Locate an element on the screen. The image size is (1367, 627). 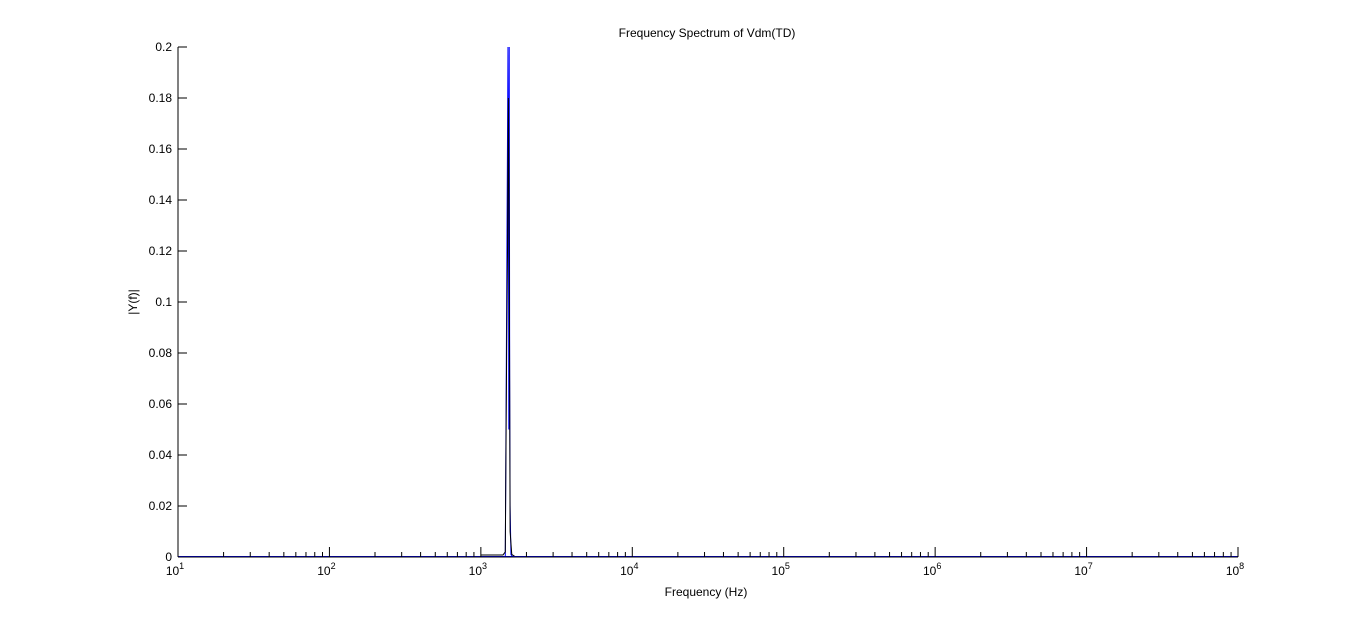
chart-title: Frequency Spectrum of Vdm(TD) is located at coordinates (707, 33).